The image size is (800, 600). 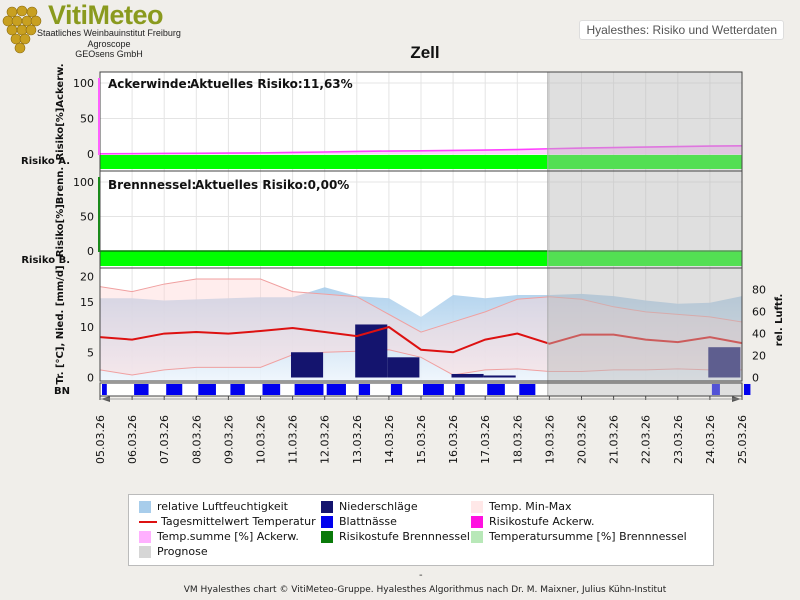 I want to click on x-tick-label: 18.03.26, so click(x=517, y=439).